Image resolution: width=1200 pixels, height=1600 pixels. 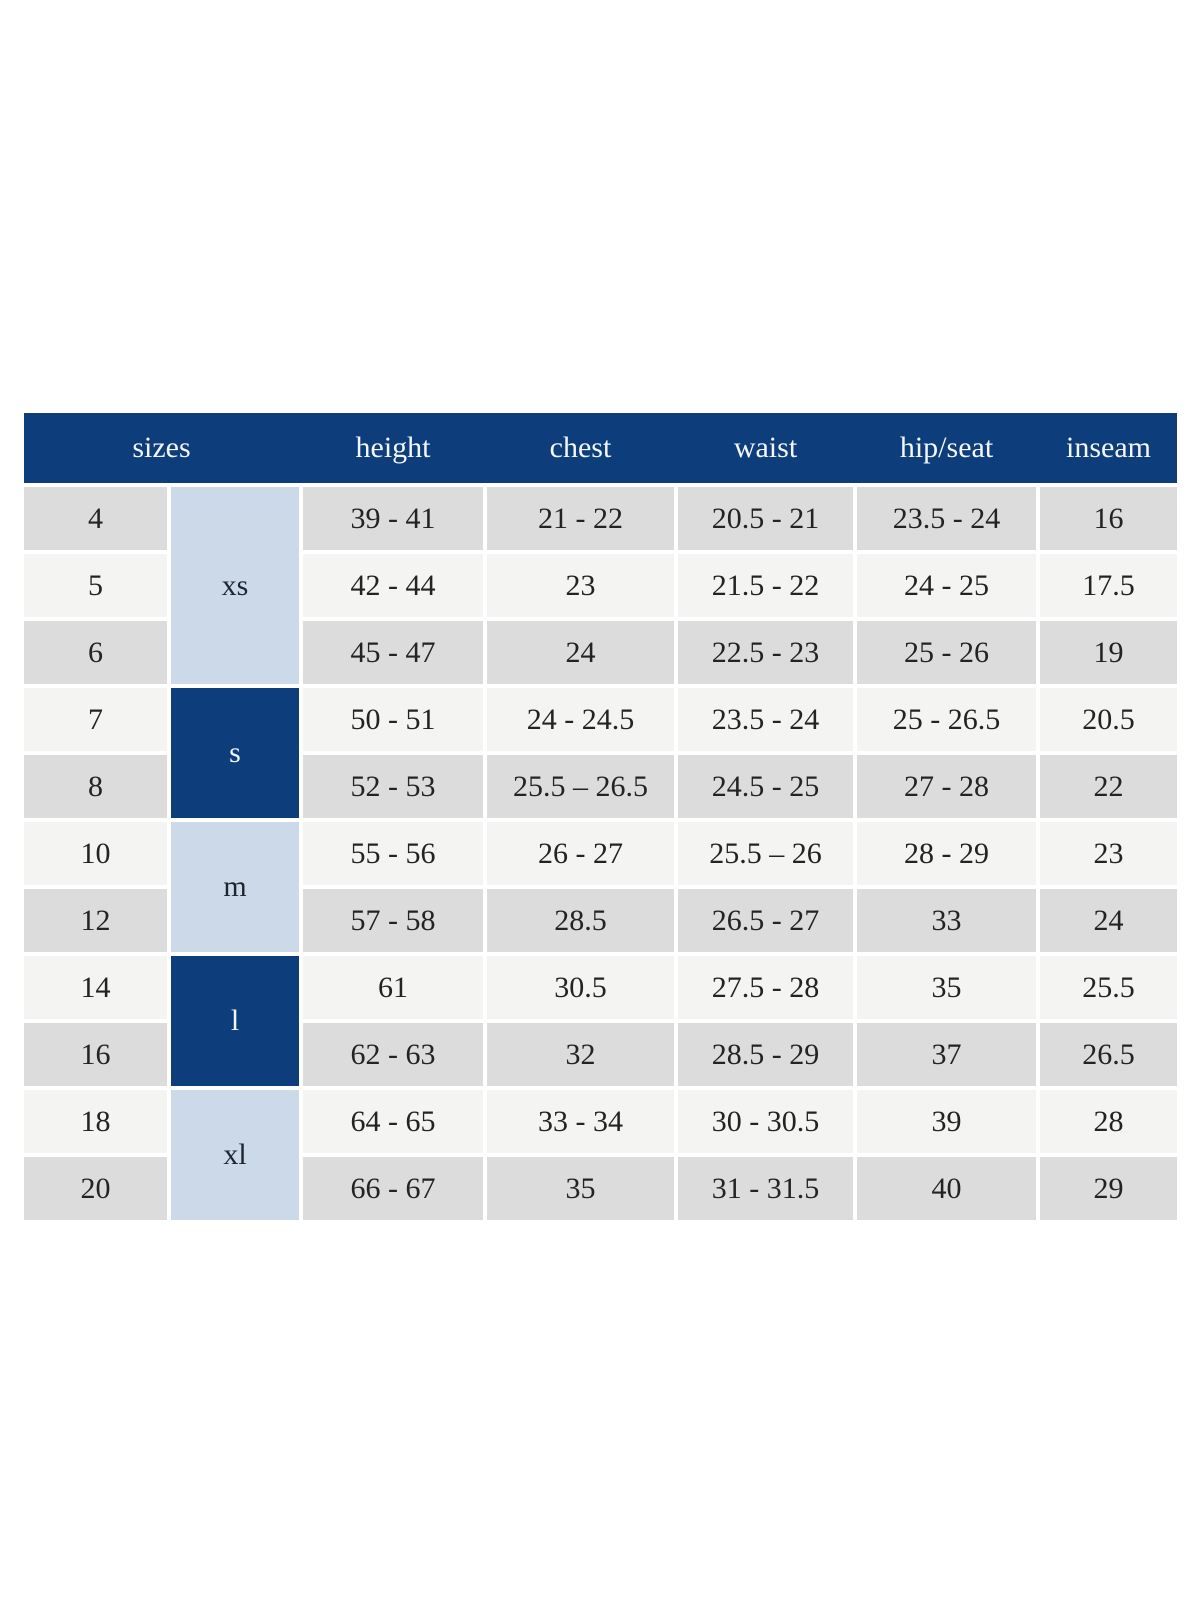 I want to click on header-chest: chest, so click(x=580, y=447).